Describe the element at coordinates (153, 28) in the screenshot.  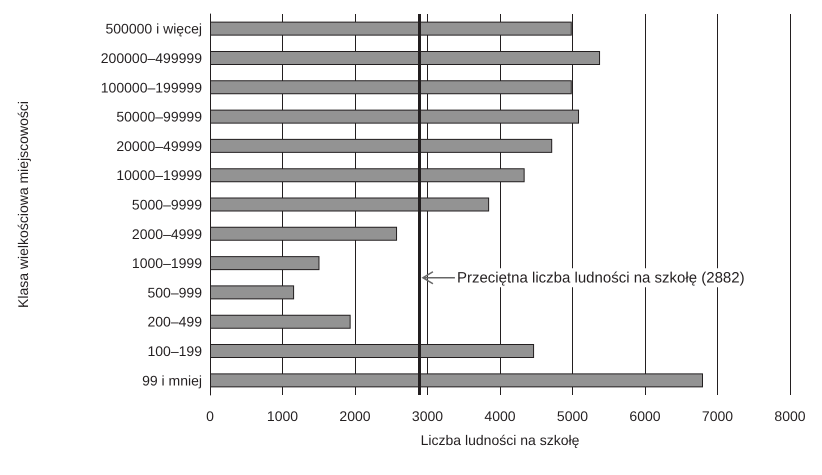
I see `y-tick-label: 500000 i więcej` at that location.